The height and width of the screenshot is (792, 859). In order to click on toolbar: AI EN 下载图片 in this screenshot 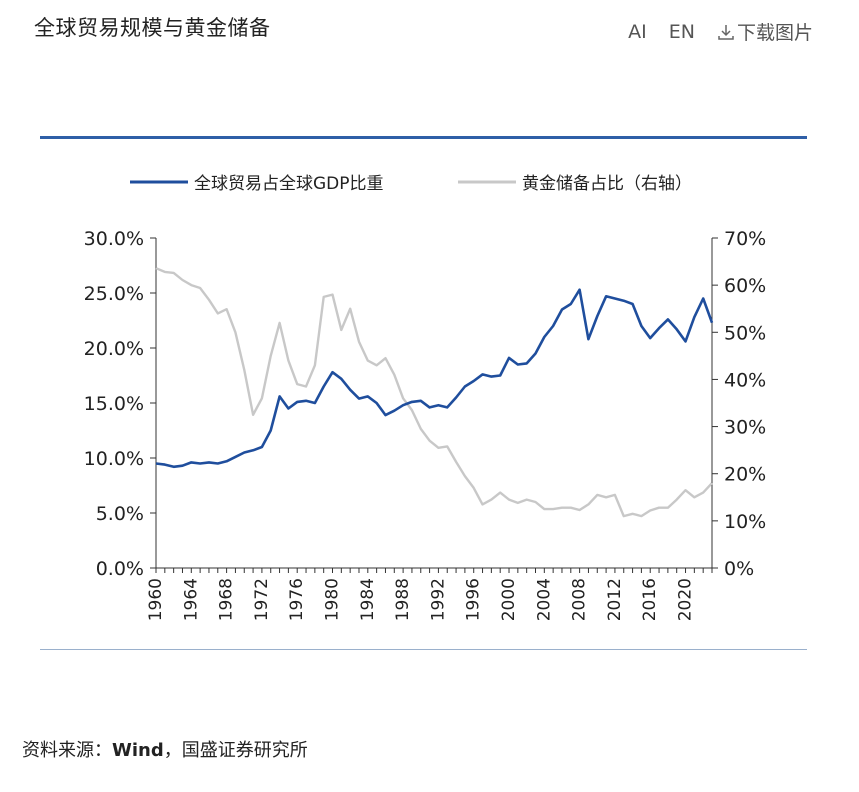, I will do `click(720, 31)`.